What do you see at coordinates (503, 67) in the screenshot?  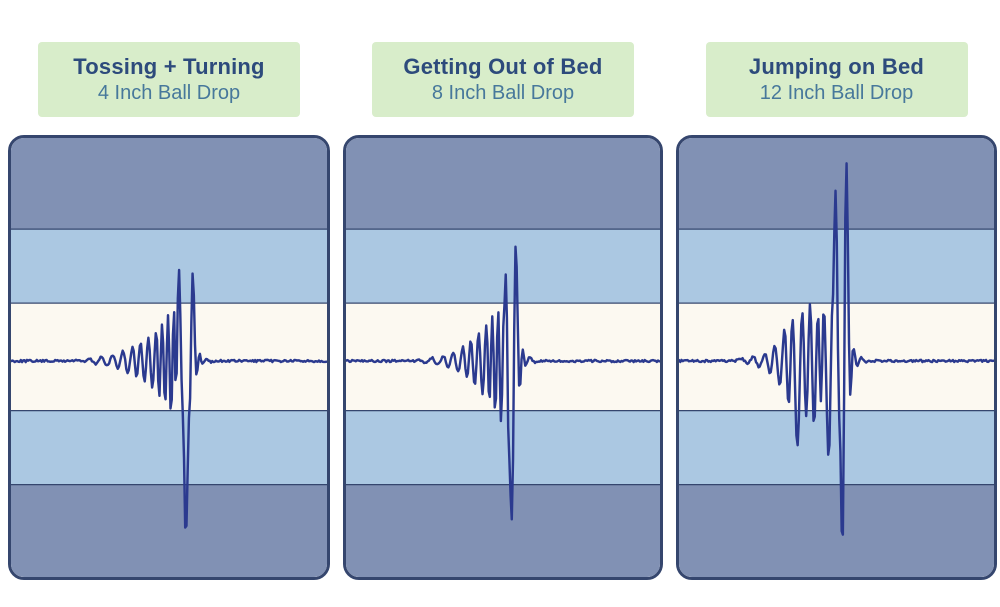 I see `panel-title: Getting Out of Bed` at bounding box center [503, 67].